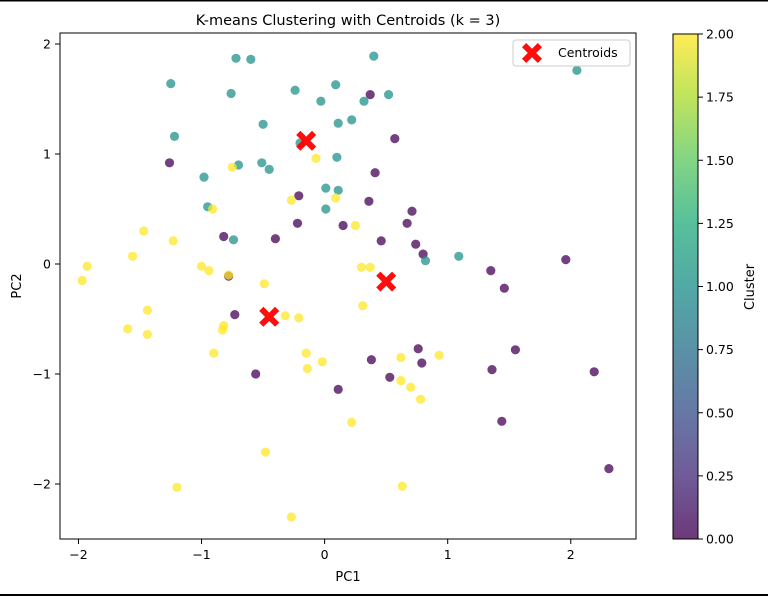  What do you see at coordinates (750, 286) in the screenshot?
I see `colorbar-title: Cluster` at bounding box center [750, 286].